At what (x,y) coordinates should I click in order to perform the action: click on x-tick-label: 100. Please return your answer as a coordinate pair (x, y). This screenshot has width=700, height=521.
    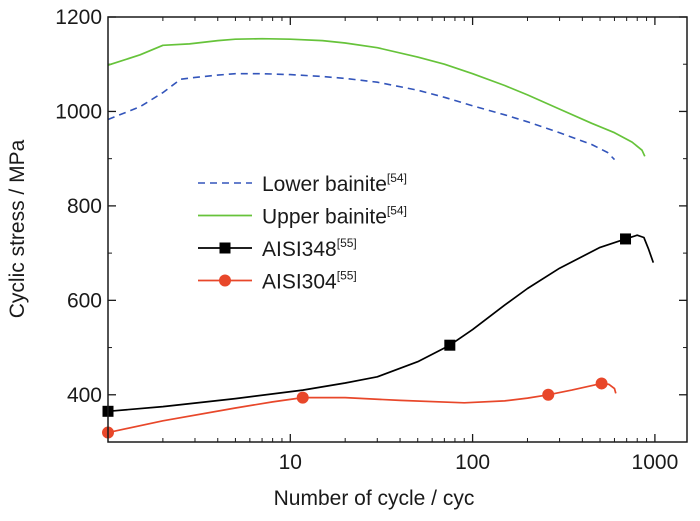
    Looking at the image, I should click on (472, 462).